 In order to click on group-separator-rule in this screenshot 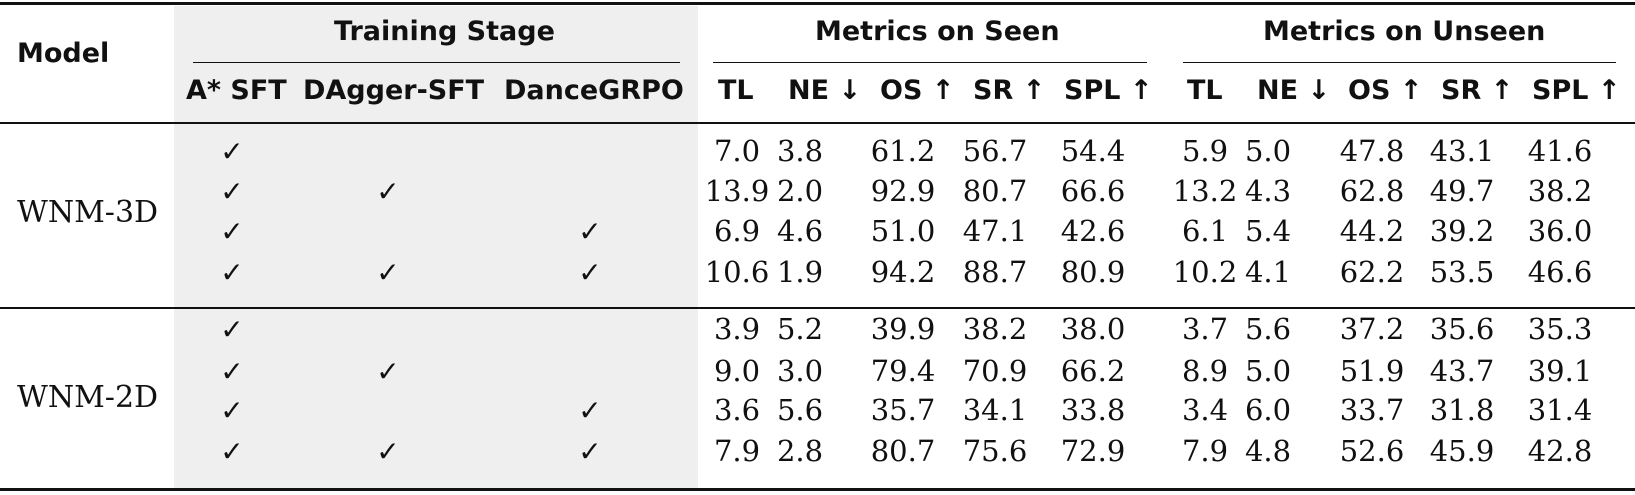, I will do `click(817, 308)`.